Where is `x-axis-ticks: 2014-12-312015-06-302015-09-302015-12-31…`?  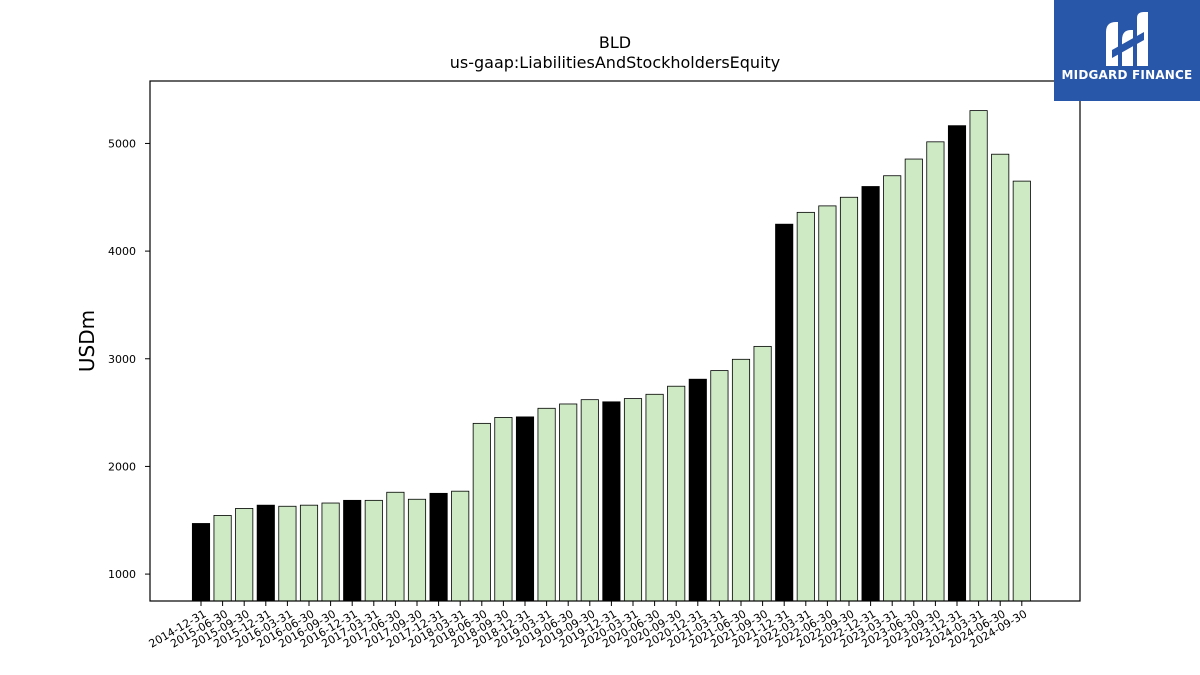
x-axis-ticks: 2014-12-312015-06-302015-09-302015-12-31… is located at coordinates (588, 626).